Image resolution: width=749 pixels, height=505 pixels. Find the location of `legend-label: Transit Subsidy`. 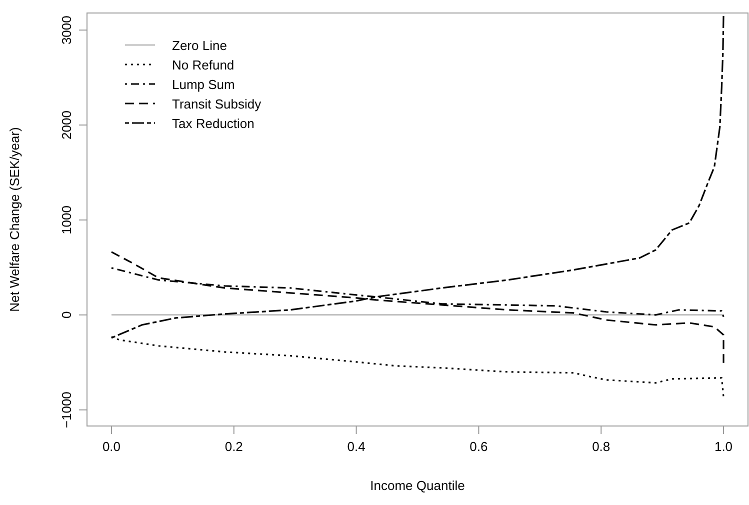

legend-label: Transit Subsidy is located at coordinates (217, 104).